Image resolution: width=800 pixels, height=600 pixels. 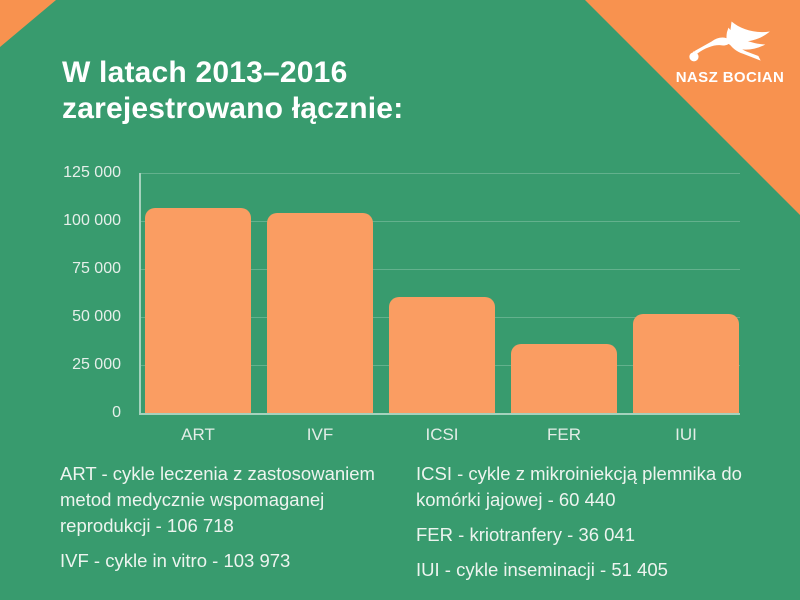 I want to click on bar-icsi, so click(x=442, y=354).